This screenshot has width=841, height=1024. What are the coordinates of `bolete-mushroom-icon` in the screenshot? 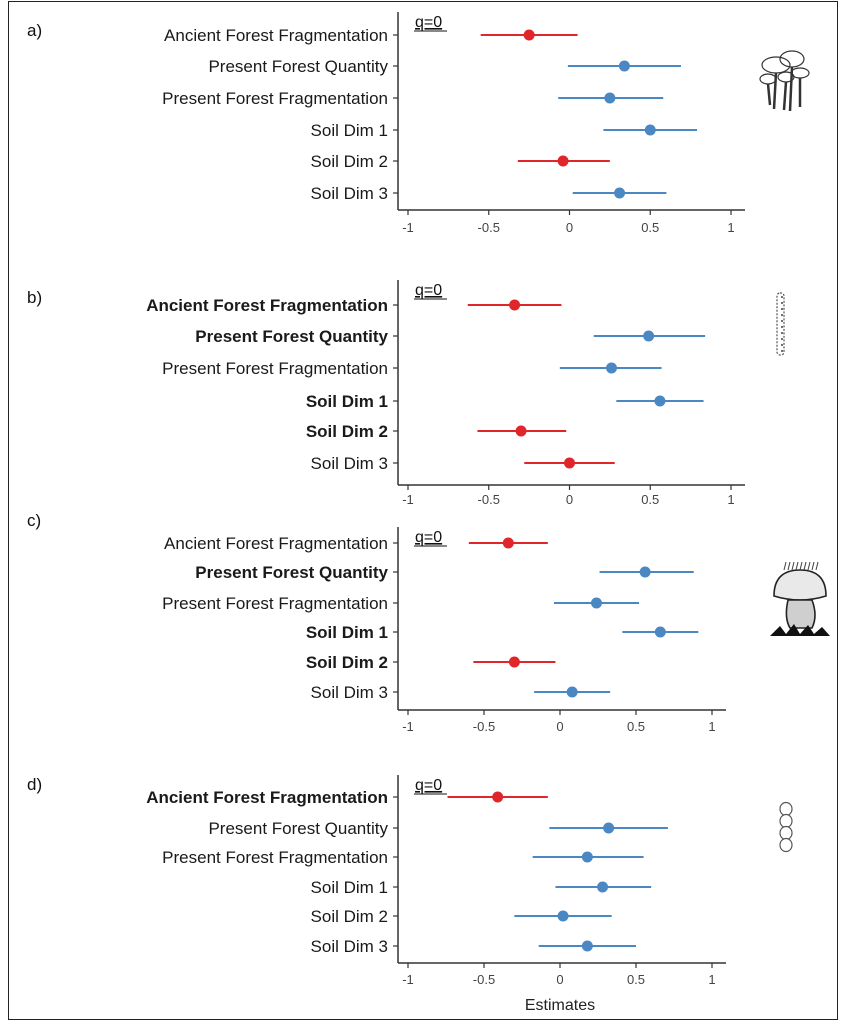 It's located at (800, 598).